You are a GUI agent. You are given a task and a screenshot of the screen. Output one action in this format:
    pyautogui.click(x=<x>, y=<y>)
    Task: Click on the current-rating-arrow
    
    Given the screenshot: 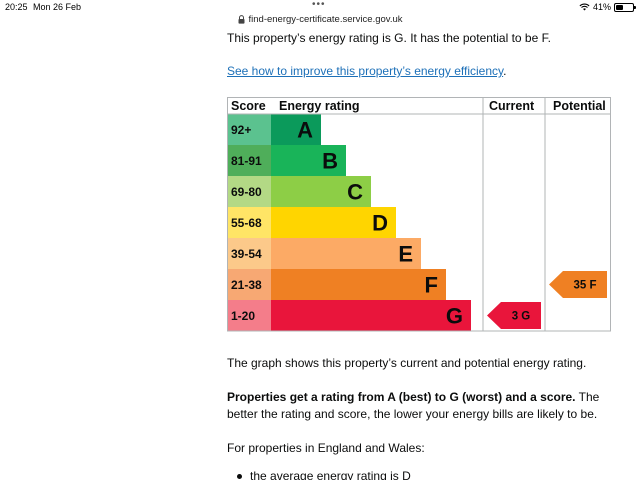 What is the action you would take?
    pyautogui.click(x=514, y=315)
    